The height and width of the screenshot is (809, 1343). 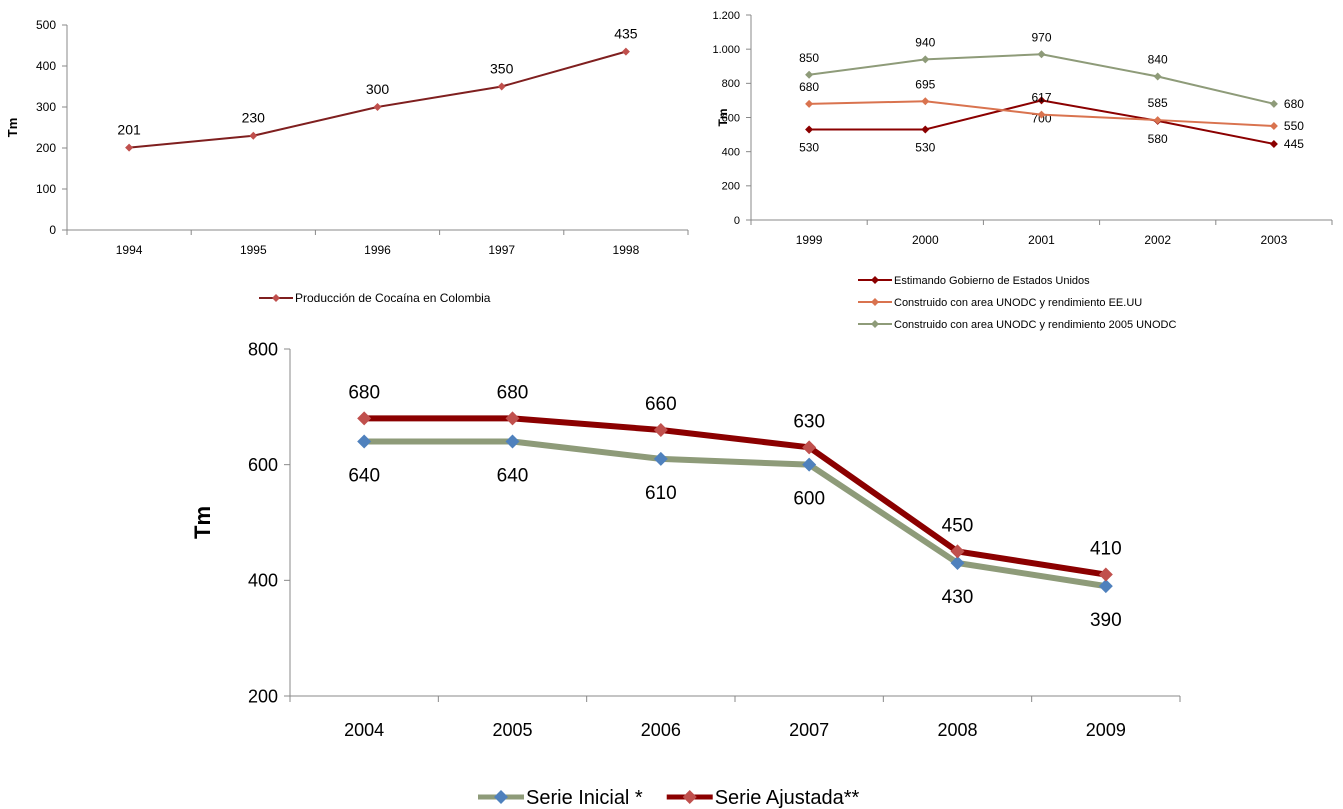 I want to click on legend: Producción de Cocaína en Colombia, so click(x=375, y=298).